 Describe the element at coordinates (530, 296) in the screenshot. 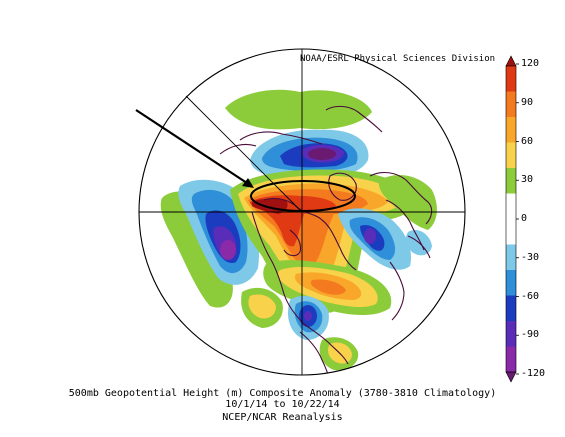

I see `colorbar-tick-label: -60` at that location.